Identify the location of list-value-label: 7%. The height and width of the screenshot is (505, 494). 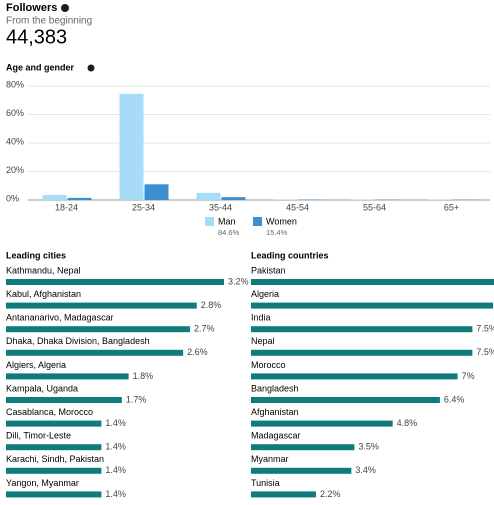
(468, 376).